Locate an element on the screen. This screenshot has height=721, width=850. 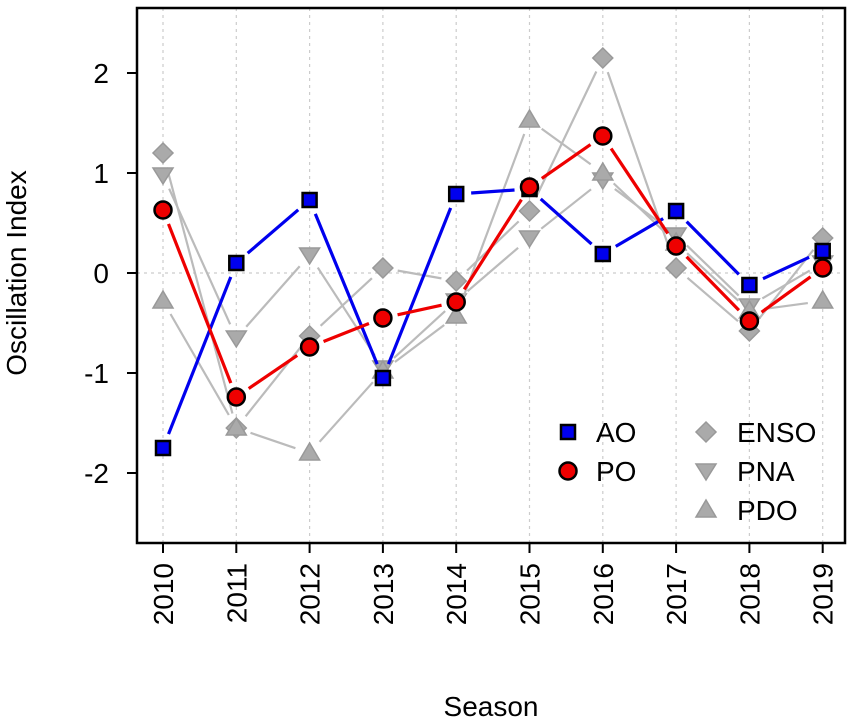
x-tick-label: 2016 is located at coordinates (603, 594).